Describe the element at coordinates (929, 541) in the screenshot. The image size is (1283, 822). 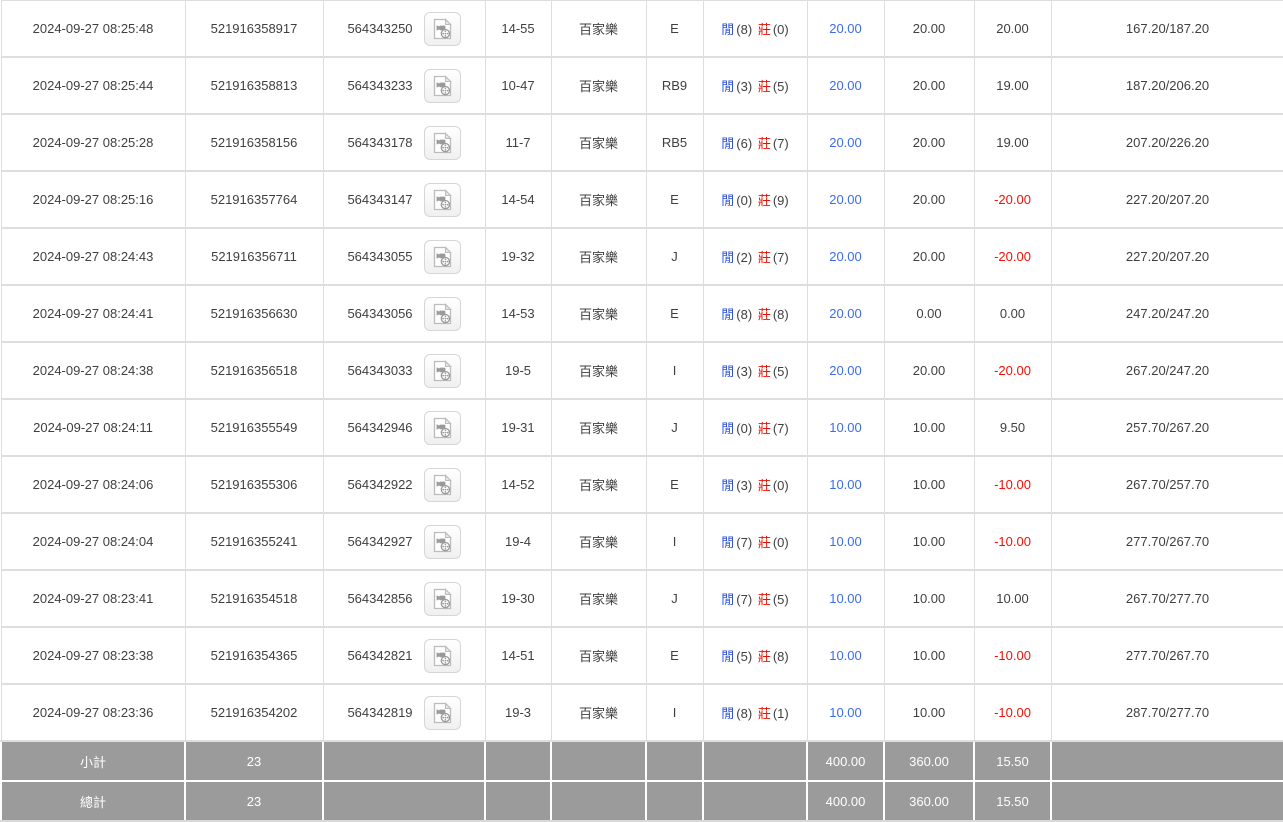
I see `valid-bet-amount: 10.00` at that location.